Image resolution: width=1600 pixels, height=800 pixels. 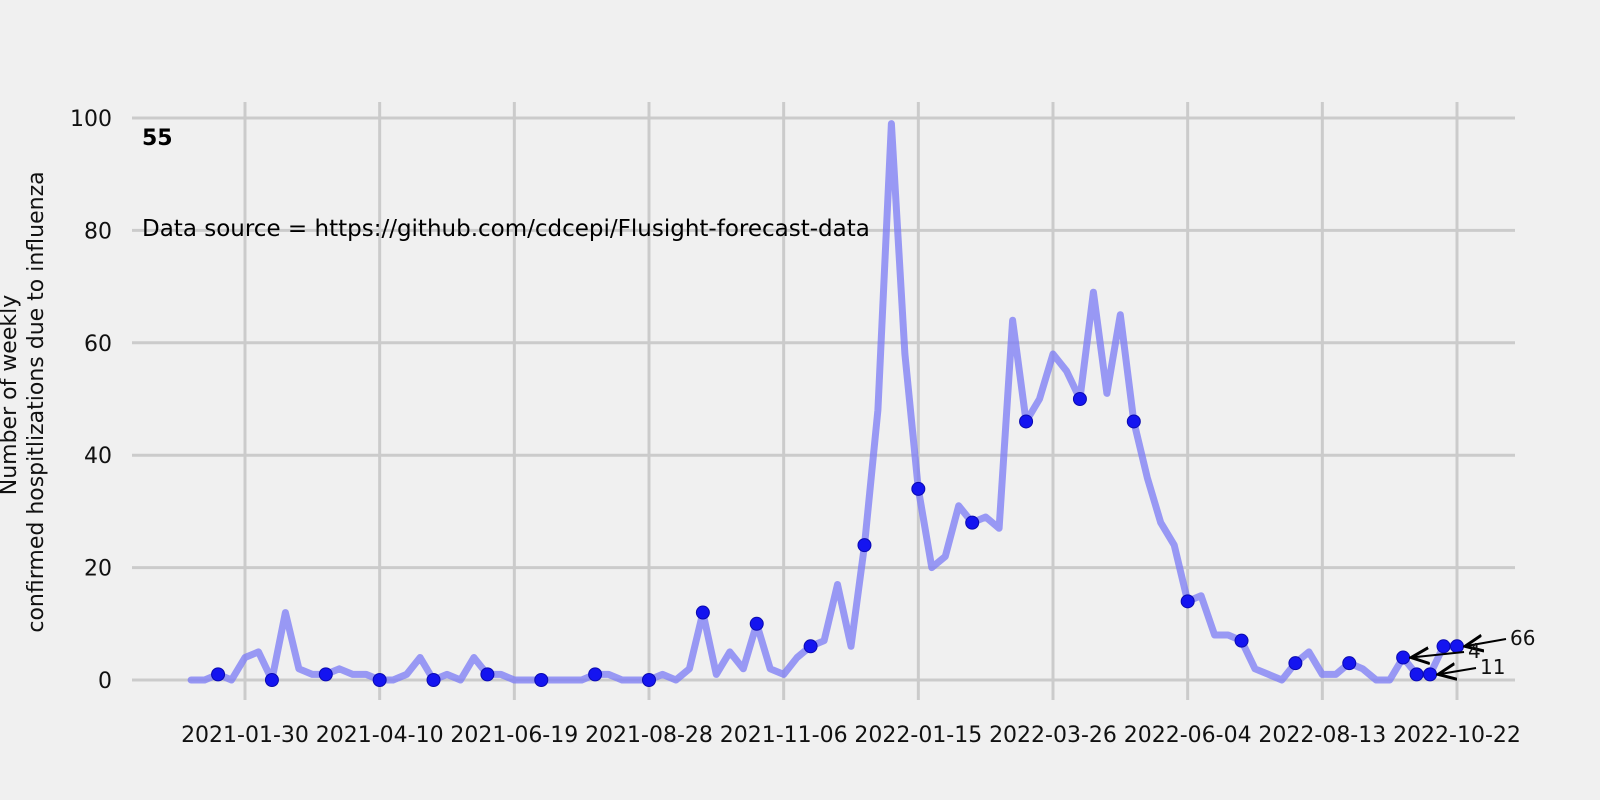 I want to click on x-tick-label: 2022-06-04, so click(x=1188, y=735).